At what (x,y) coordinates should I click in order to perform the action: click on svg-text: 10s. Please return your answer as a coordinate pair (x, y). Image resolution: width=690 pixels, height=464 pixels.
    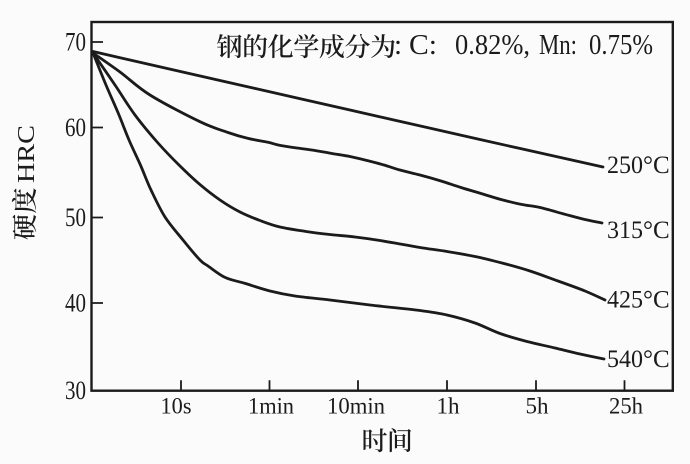
    Looking at the image, I should click on (176, 406).